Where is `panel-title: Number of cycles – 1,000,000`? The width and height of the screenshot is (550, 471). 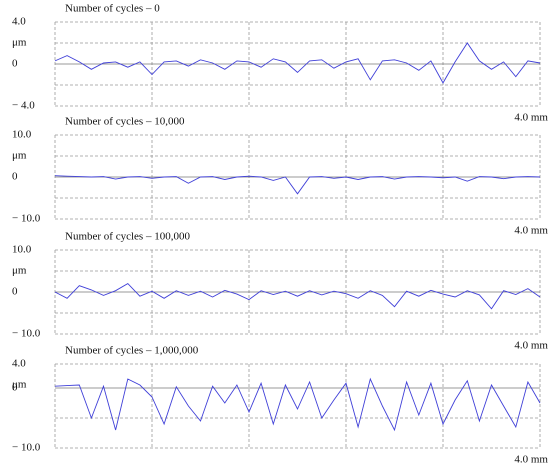 panel-title: Number of cycles – 1,000,000 is located at coordinates (132, 351).